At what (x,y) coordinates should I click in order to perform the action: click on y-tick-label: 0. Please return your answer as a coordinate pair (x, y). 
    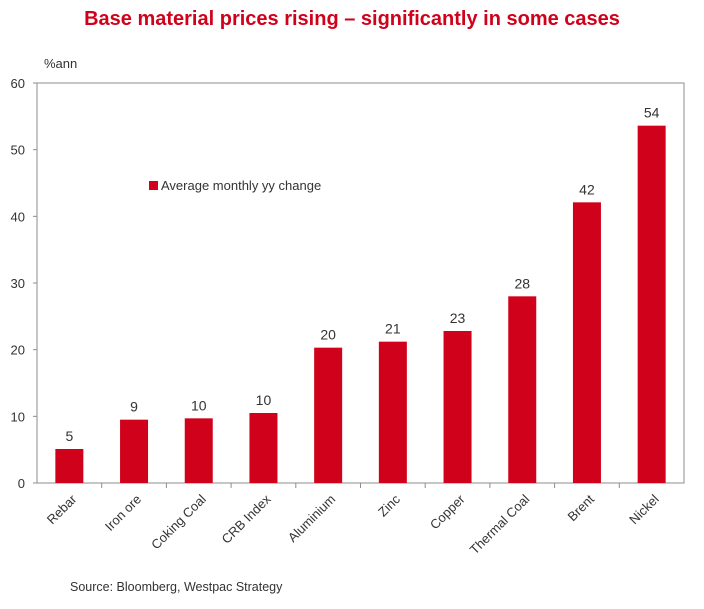
    Looking at the image, I should click on (21, 483).